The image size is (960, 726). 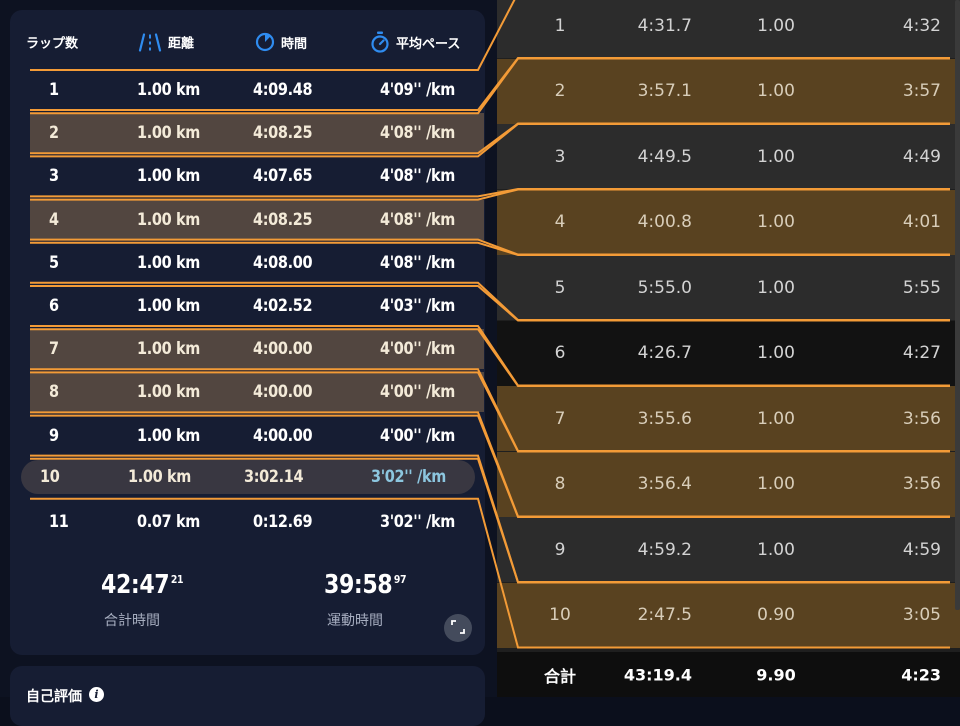 I want to click on total-time-main: 42:47, so click(x=135, y=585).